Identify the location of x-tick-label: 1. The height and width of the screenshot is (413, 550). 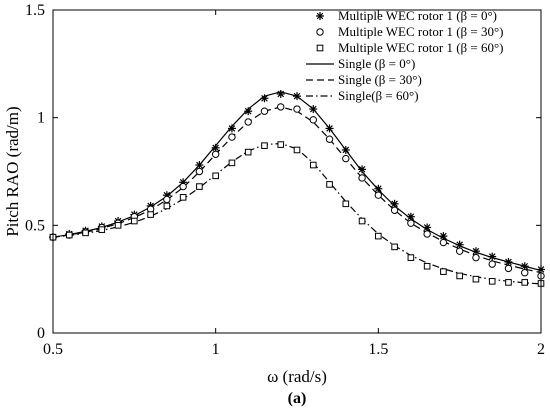
(216, 349).